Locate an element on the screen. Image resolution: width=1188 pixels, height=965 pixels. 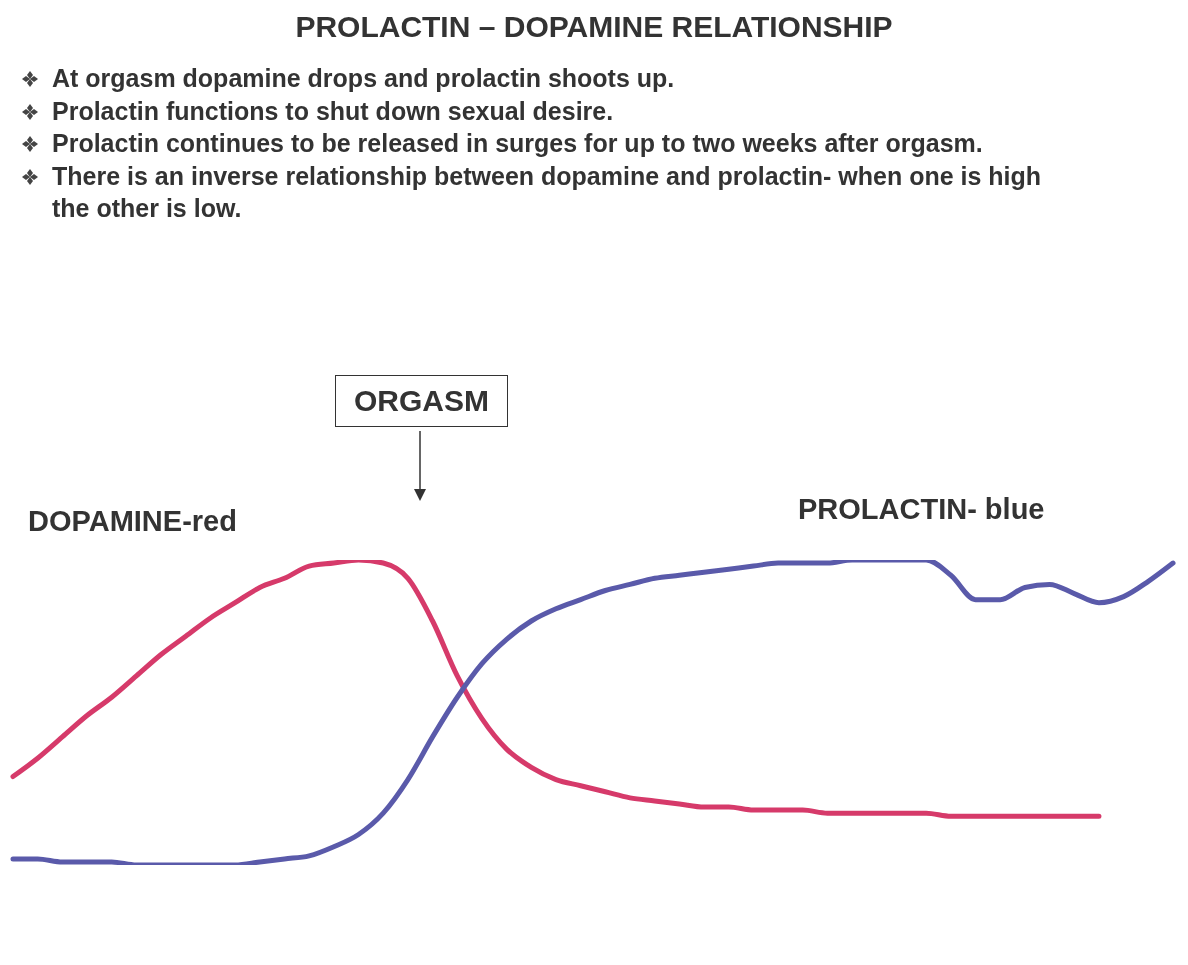
text: There is an inverse relationship between dopamine and prolactin- when one is high the other is low. is located at coordinates (547, 192).